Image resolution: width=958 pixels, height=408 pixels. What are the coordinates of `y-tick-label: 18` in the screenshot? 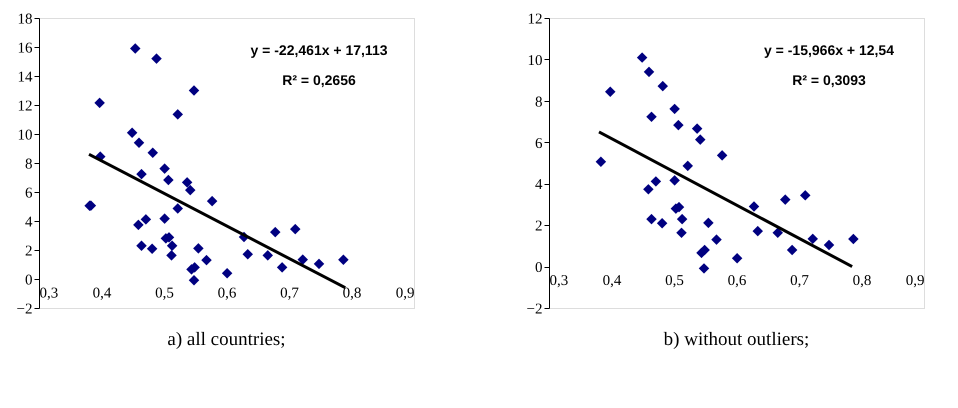 It's located at (25, 20).